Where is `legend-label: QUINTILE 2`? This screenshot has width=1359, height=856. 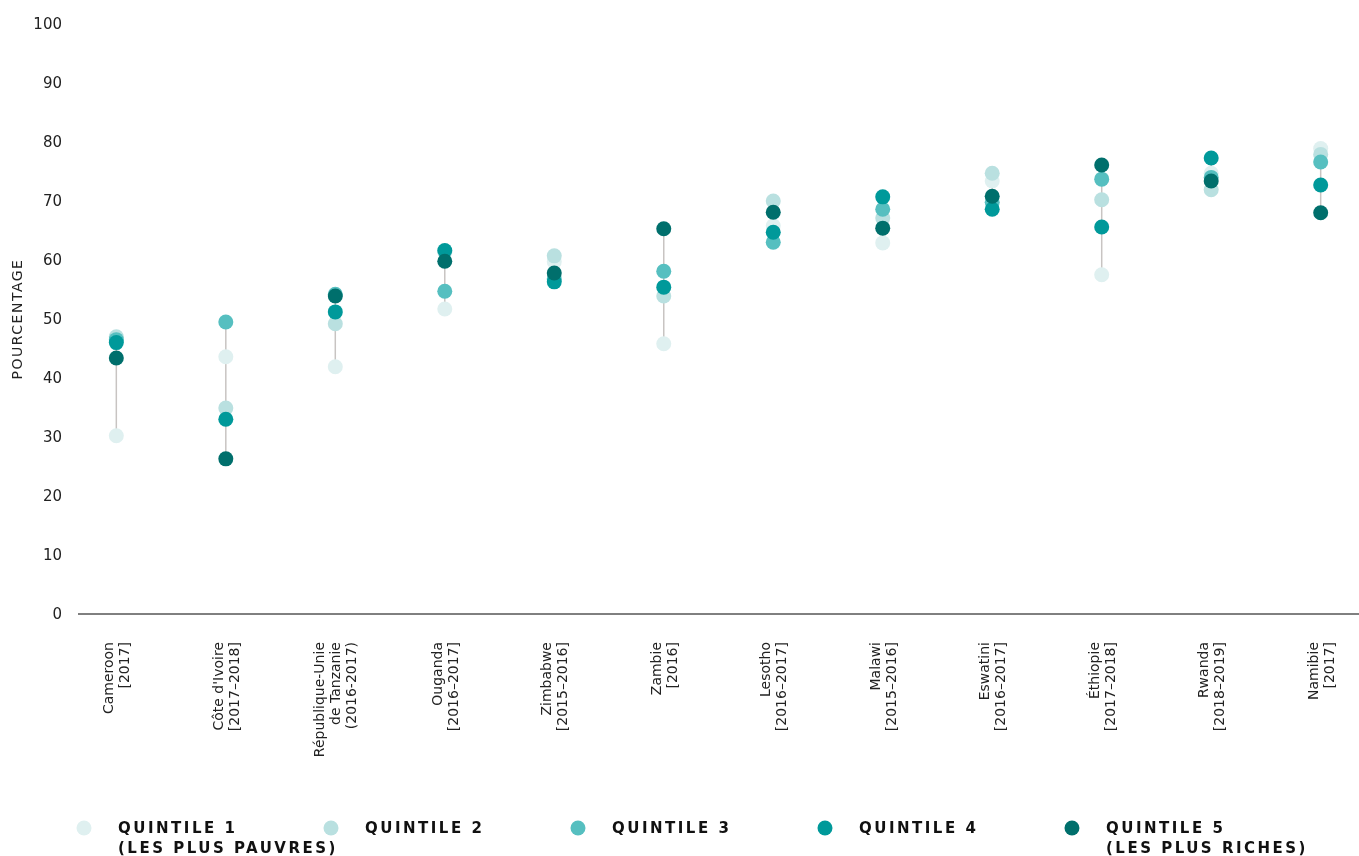
legend-label: QUINTILE 2 is located at coordinates (424, 828).